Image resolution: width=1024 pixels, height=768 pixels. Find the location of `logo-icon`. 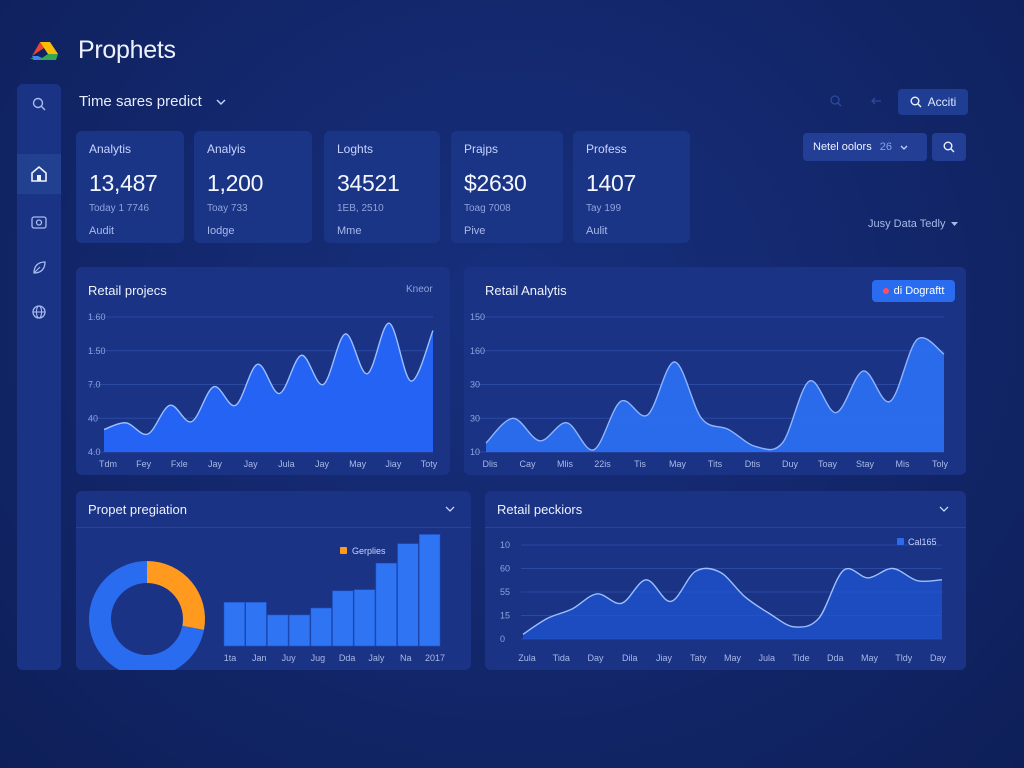

logo-icon is located at coordinates (44, 50).